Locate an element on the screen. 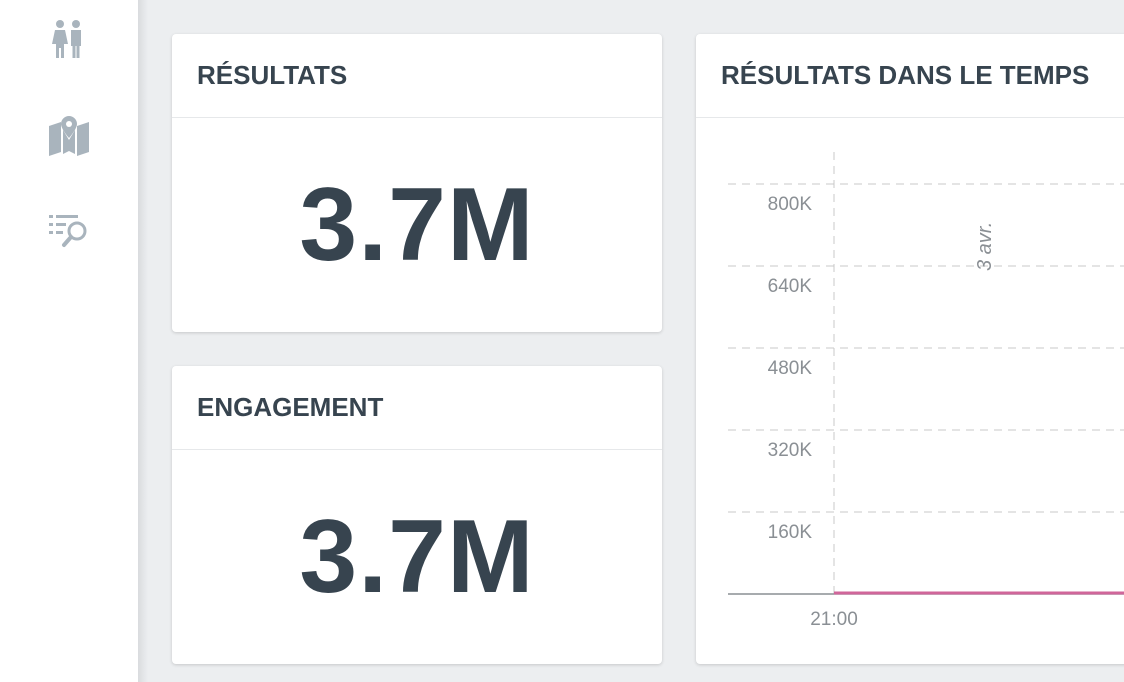 Image resolution: width=1124 pixels, height=682 pixels. sidebar-item-search-results is located at coordinates (69, 231).